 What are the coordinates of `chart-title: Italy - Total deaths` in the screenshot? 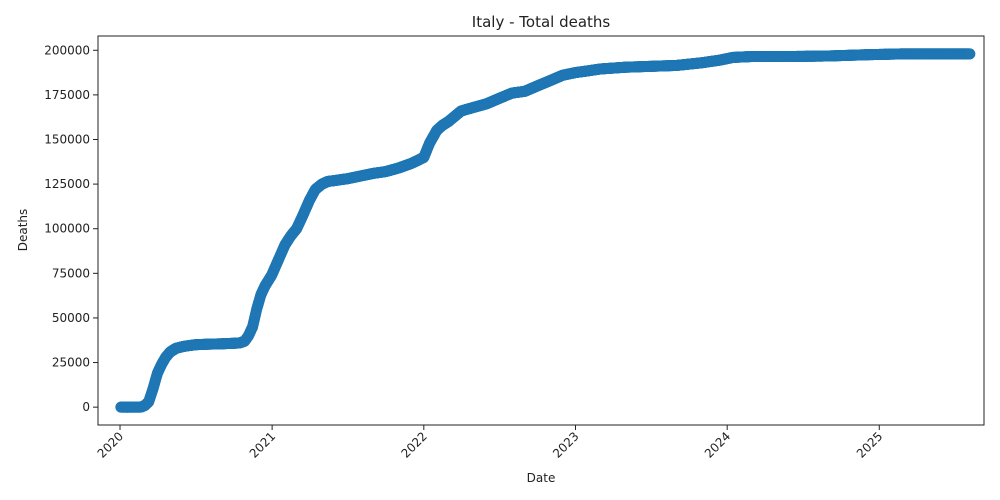 It's located at (541, 22).